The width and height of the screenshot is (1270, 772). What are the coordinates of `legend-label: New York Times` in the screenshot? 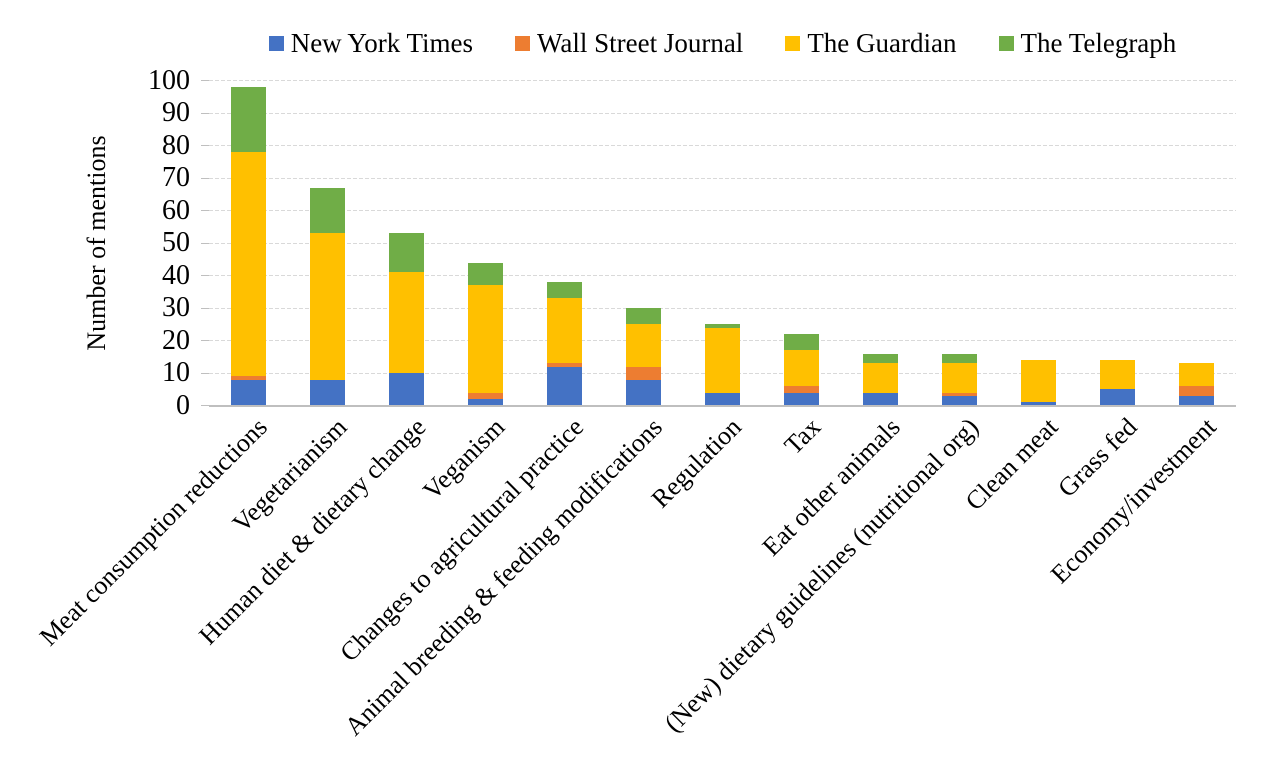 It's located at (382, 43).